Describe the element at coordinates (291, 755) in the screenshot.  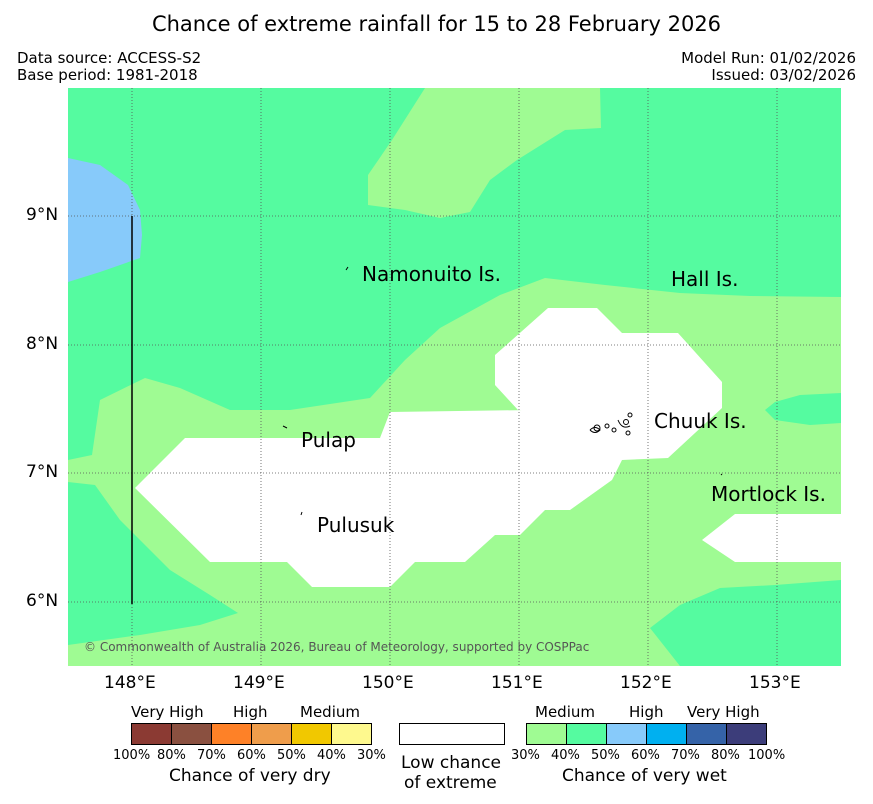
I see `dry-pct-label: 50%` at that location.